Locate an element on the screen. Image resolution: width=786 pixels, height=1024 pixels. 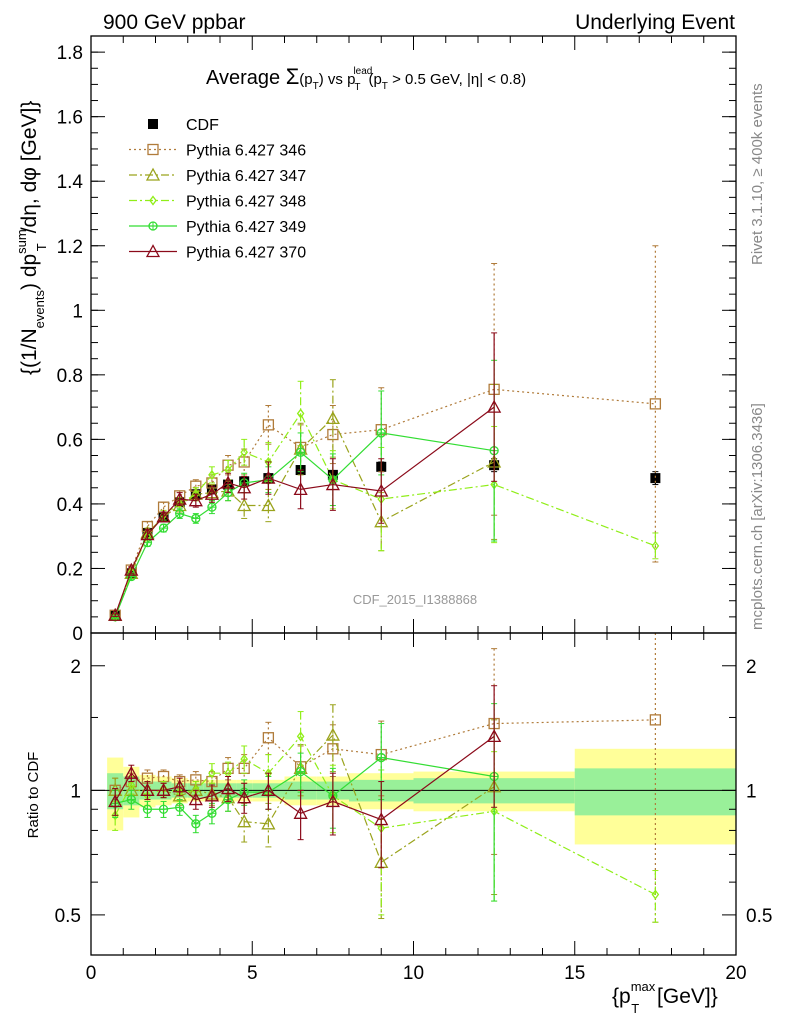
y-tick-label: 1.8 is located at coordinates (70, 53).